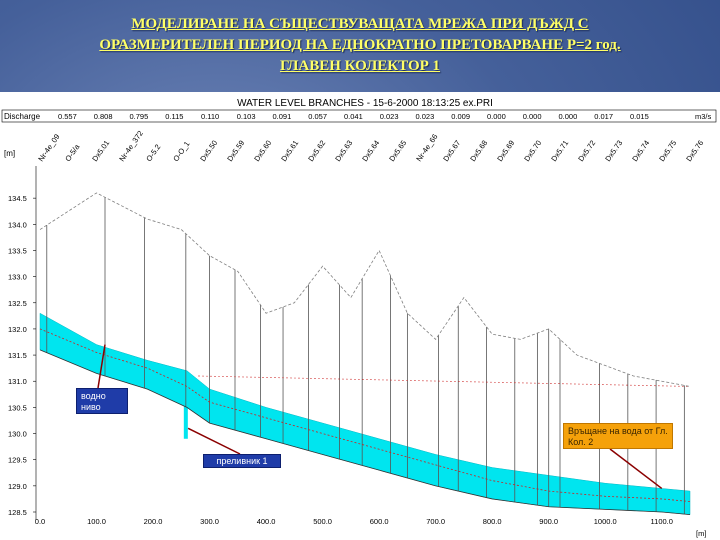  Describe the element at coordinates (181, 152) in the screenshot. I see `node-label: O-O_1` at that location.